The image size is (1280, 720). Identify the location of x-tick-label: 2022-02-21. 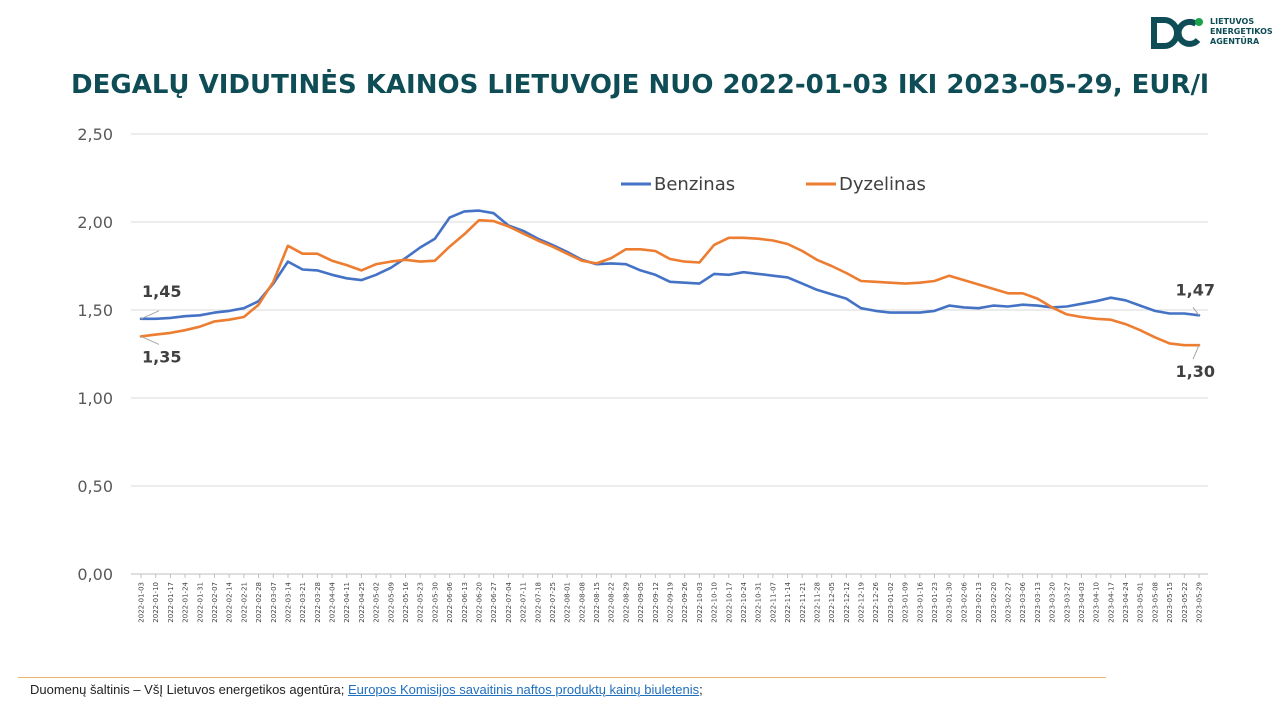
(244, 602).